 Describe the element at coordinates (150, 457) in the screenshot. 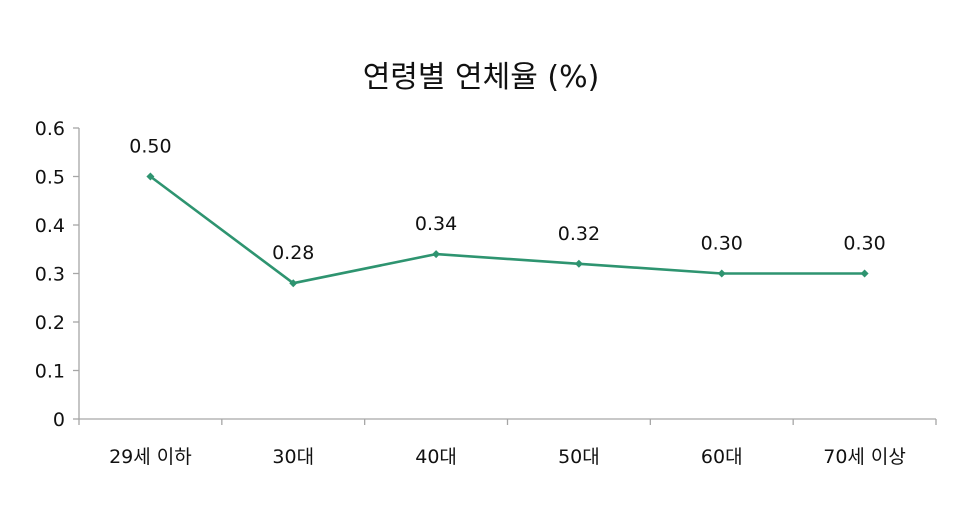

I see `x-tick-label: 29세 이하` at that location.